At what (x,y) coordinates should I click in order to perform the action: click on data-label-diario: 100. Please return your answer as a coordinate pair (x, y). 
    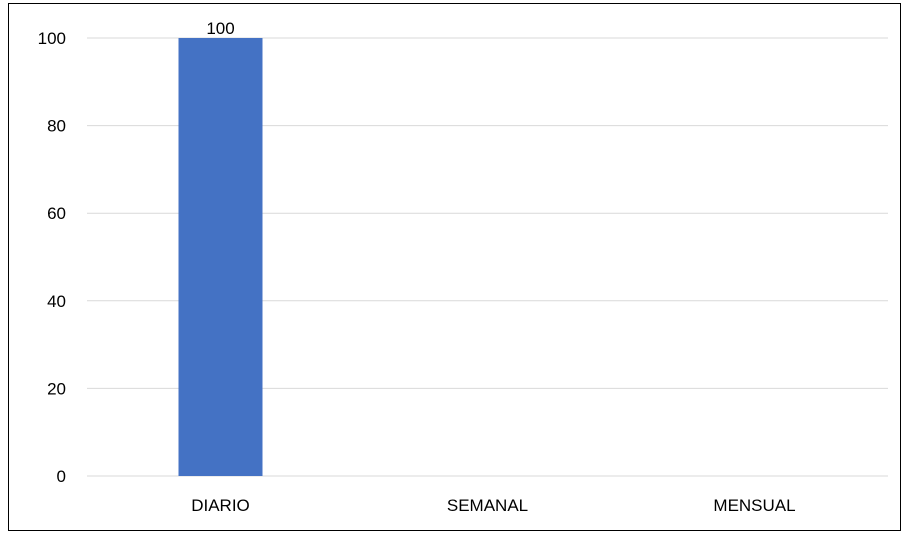
    Looking at the image, I should click on (220, 28).